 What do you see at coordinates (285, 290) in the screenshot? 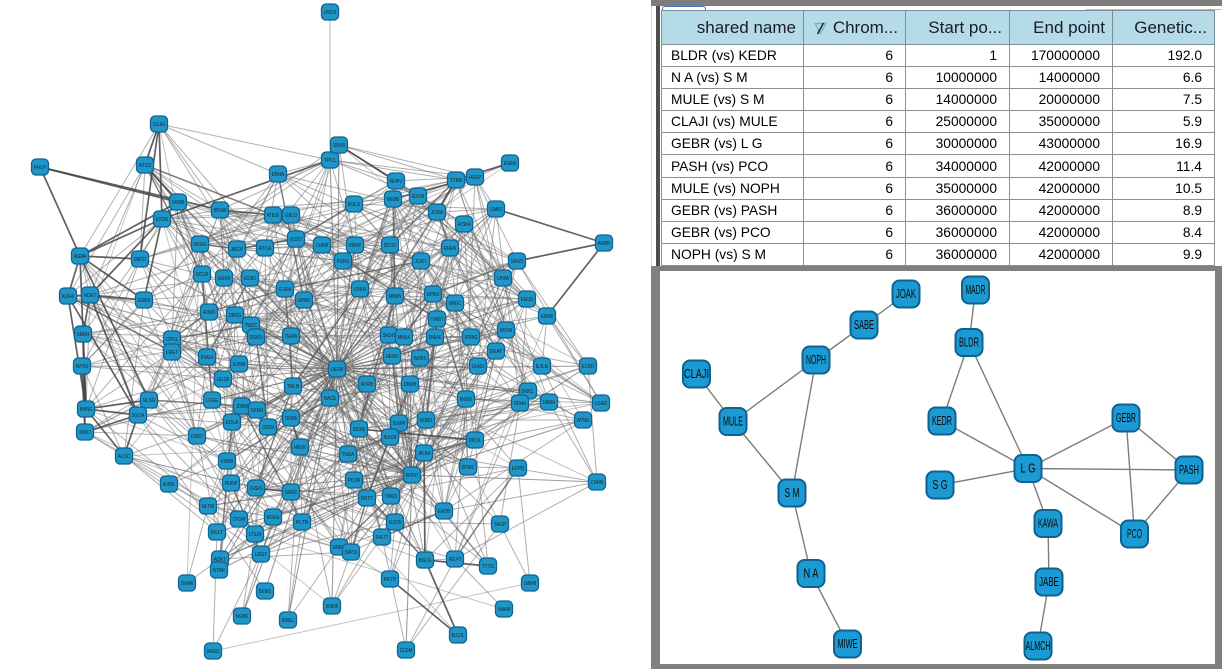
I see `svg-text: CLNRA` at bounding box center [285, 290].